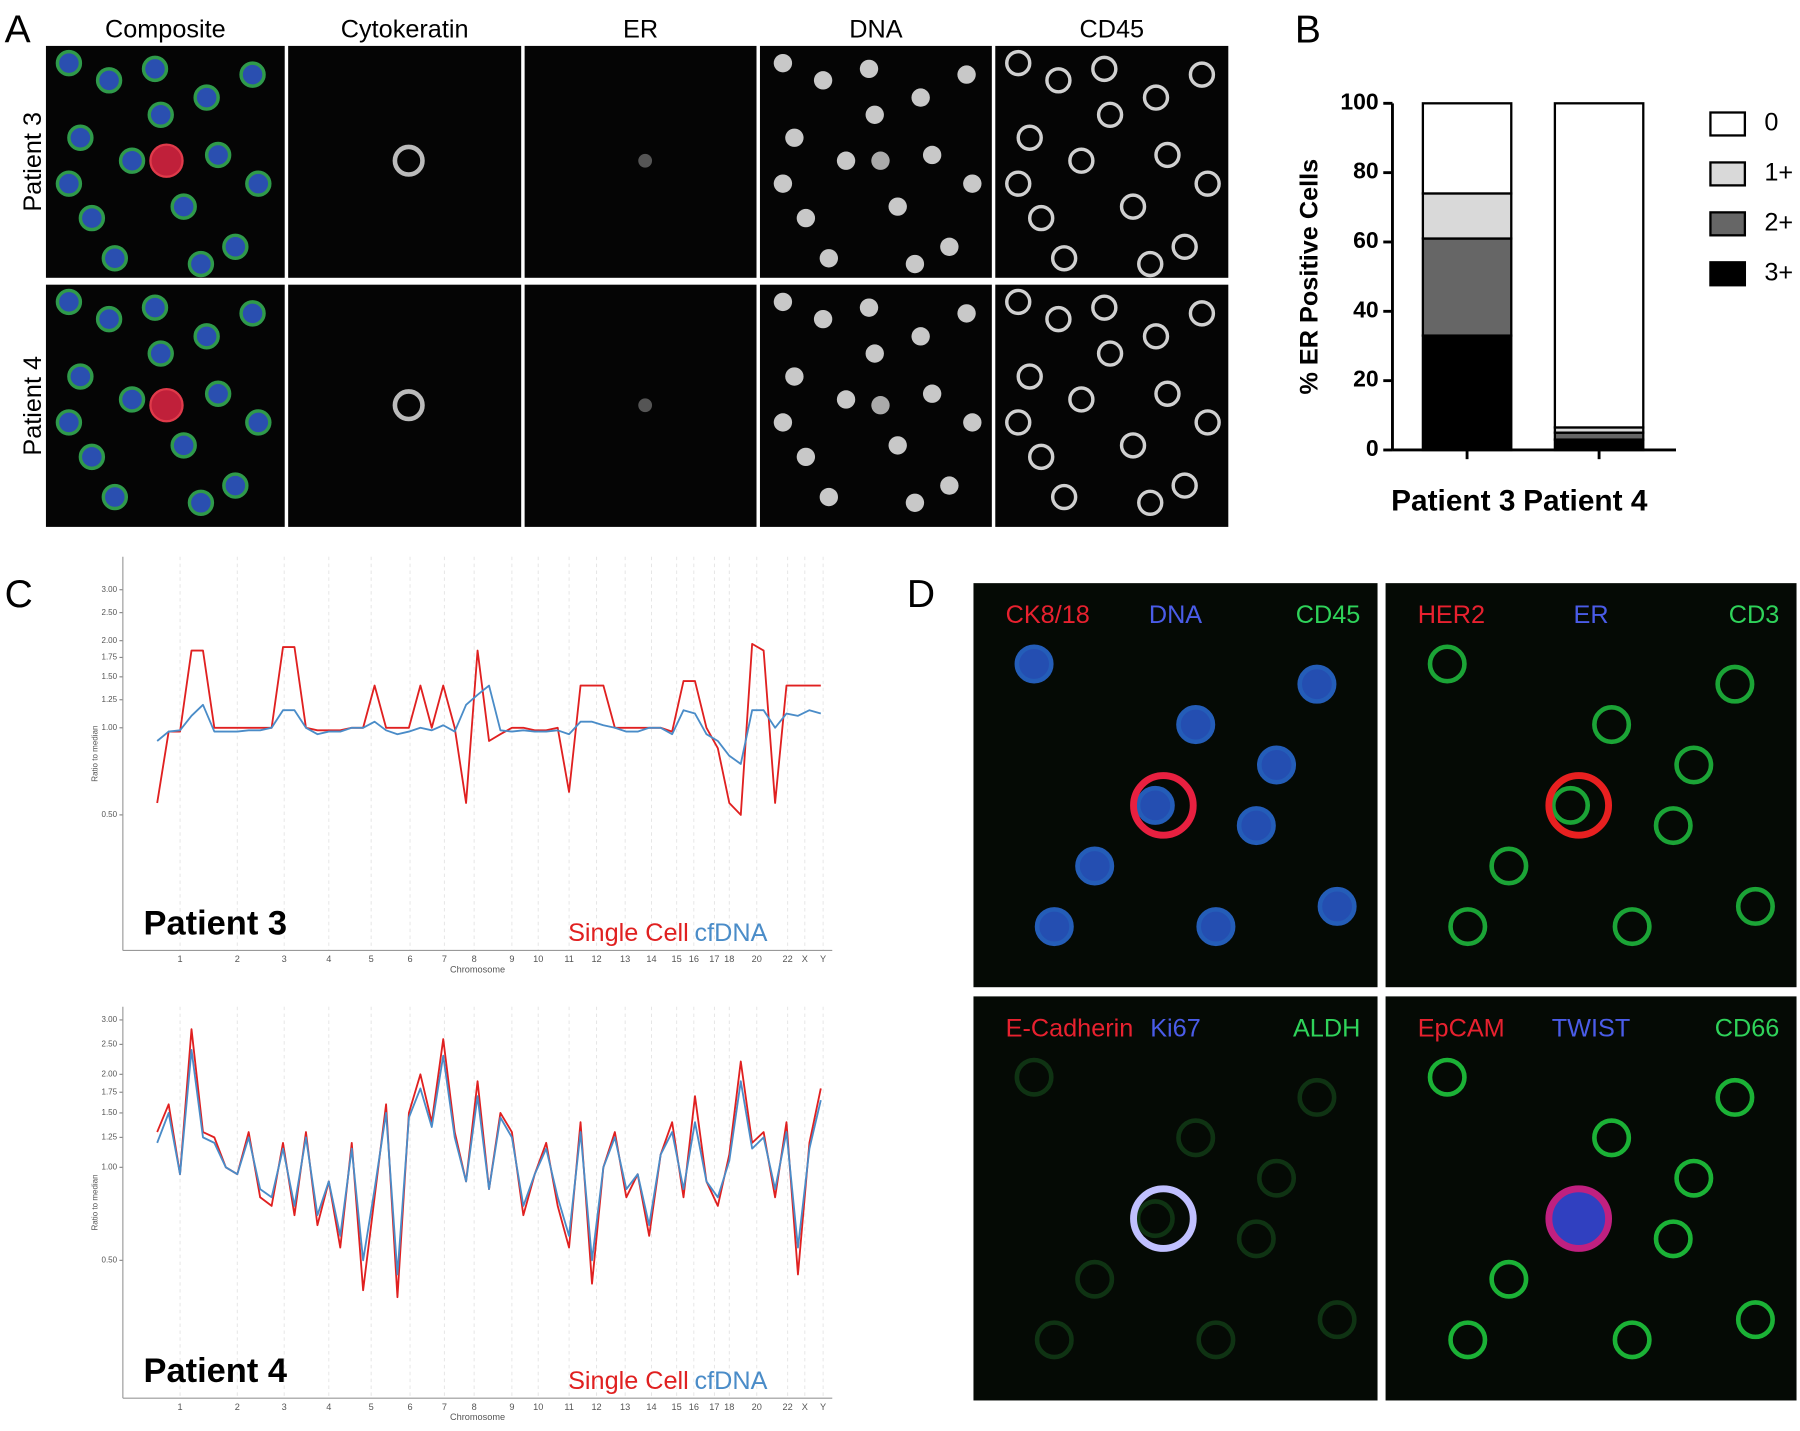 The image size is (1800, 1431). Describe the element at coordinates (408, 405) in the screenshot. I see `cells` at that location.